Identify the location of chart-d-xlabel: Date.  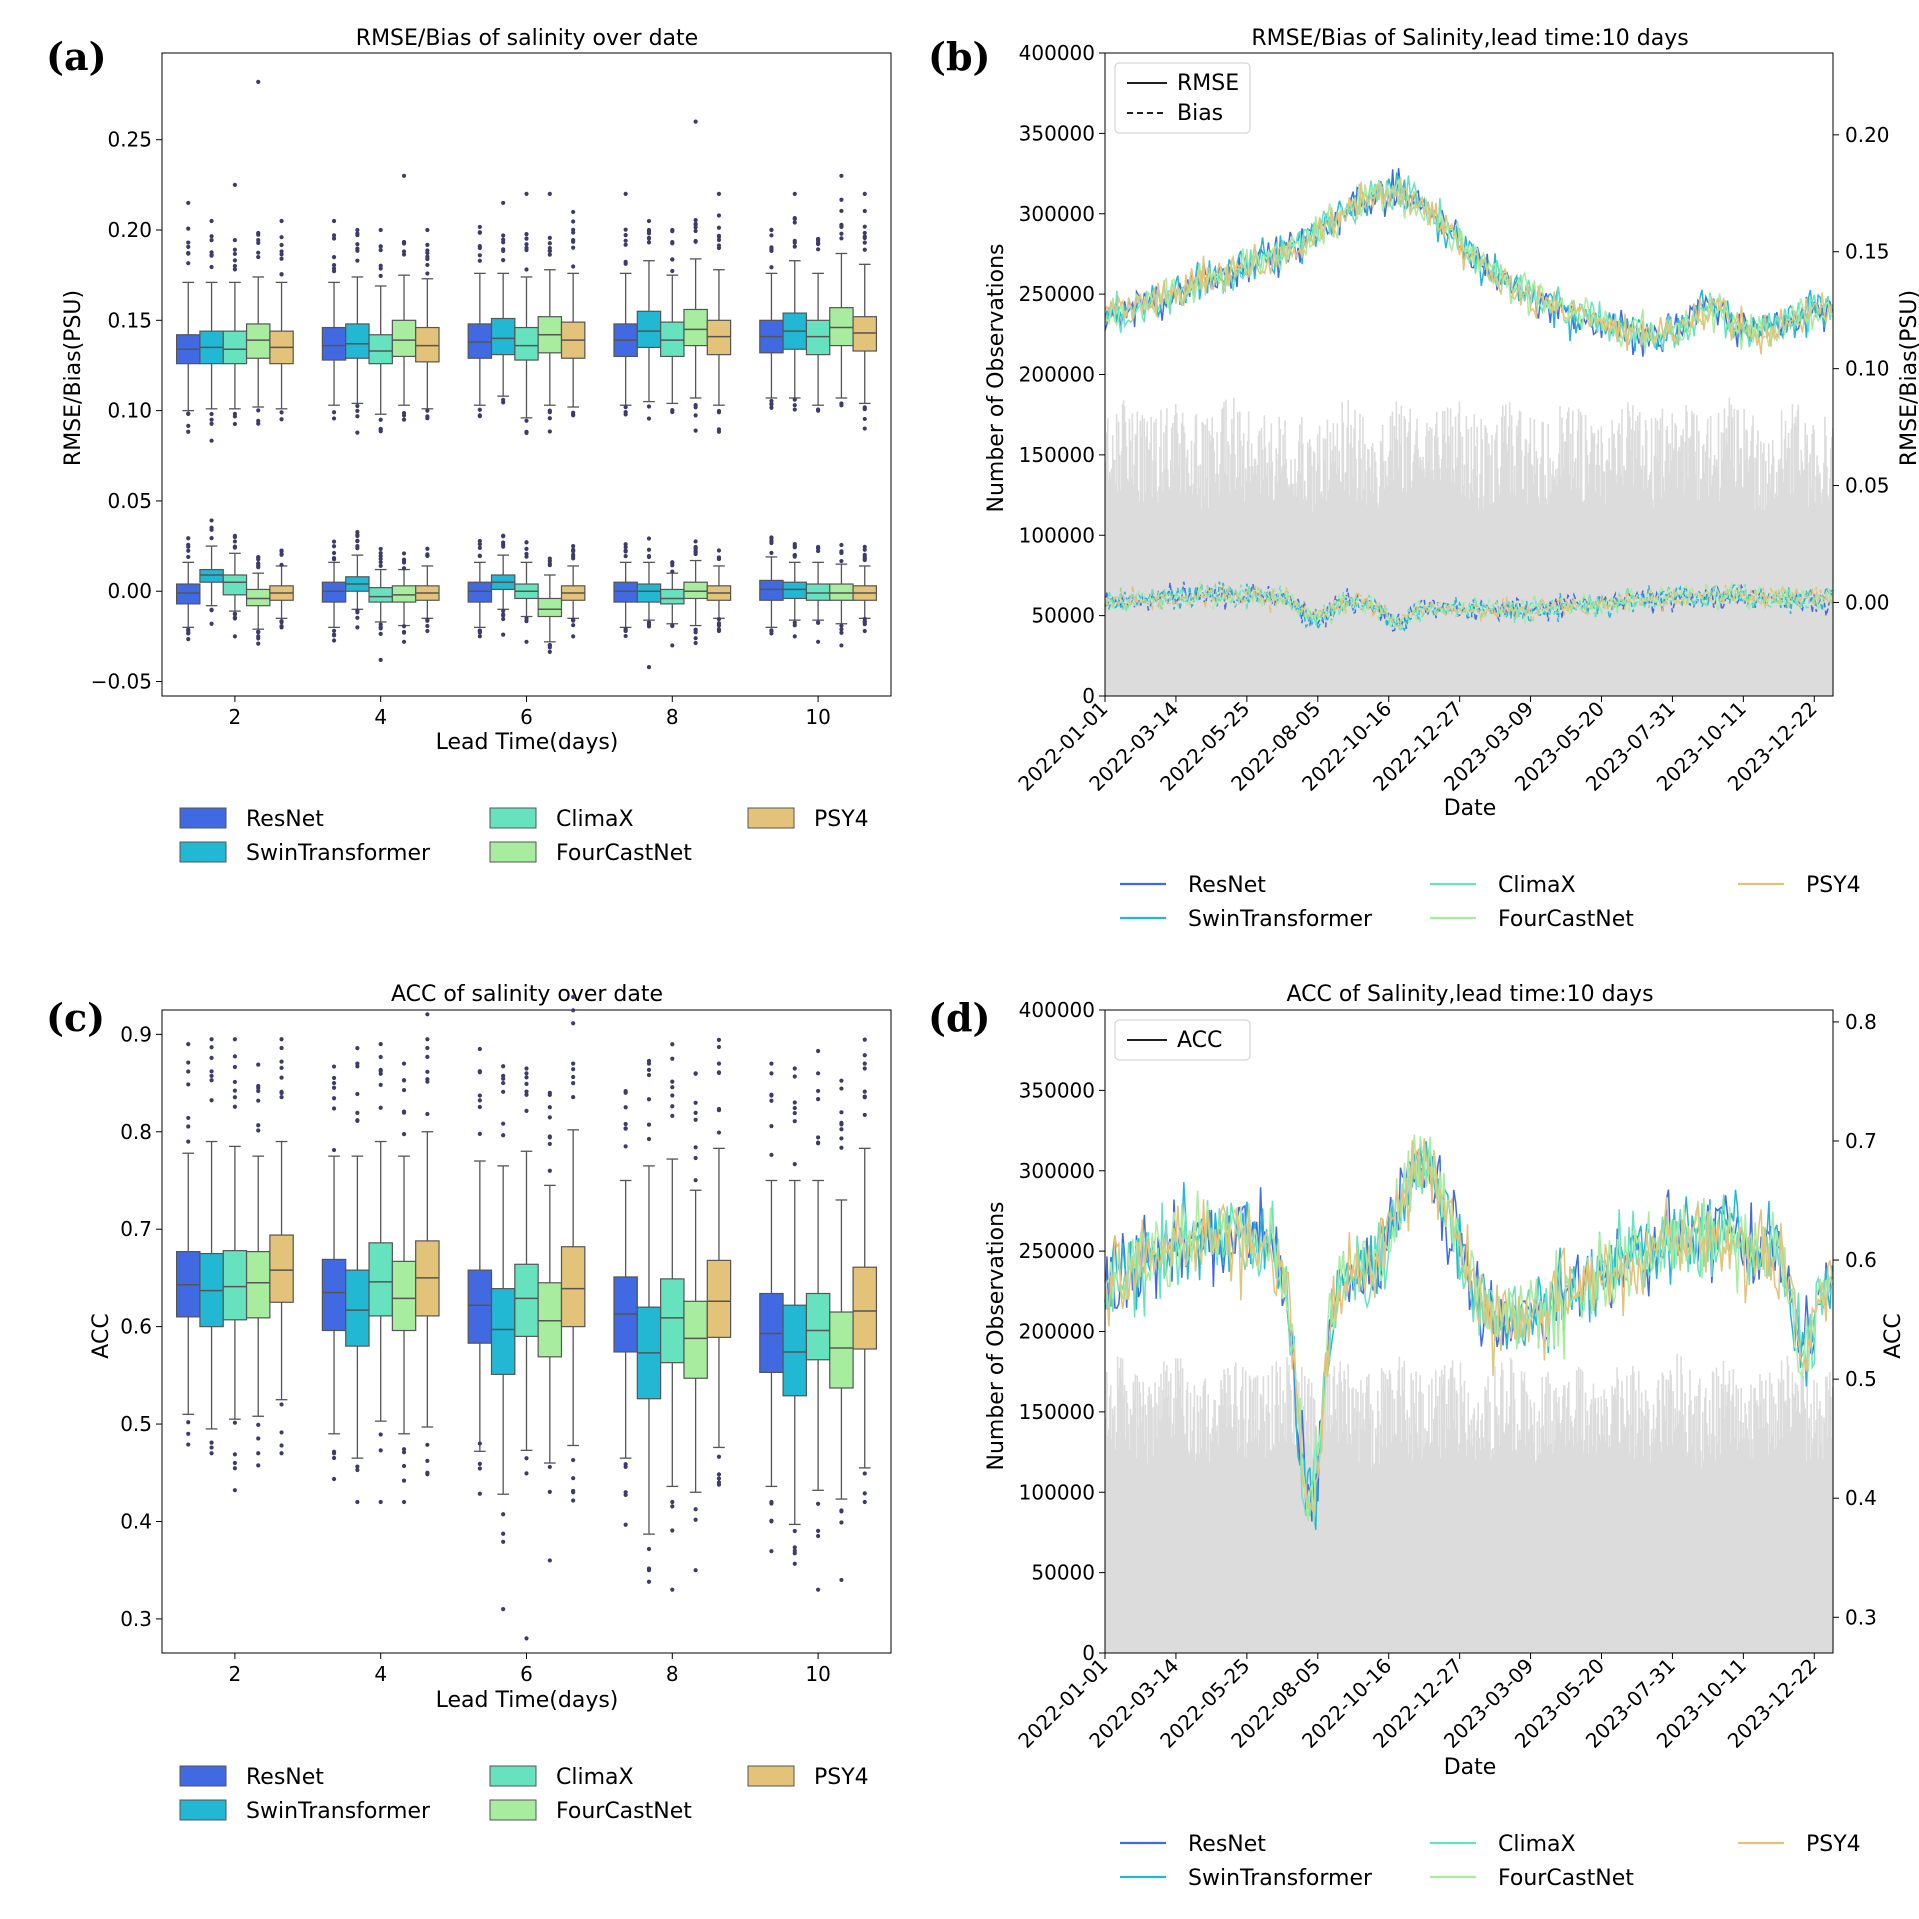
(1470, 1767).